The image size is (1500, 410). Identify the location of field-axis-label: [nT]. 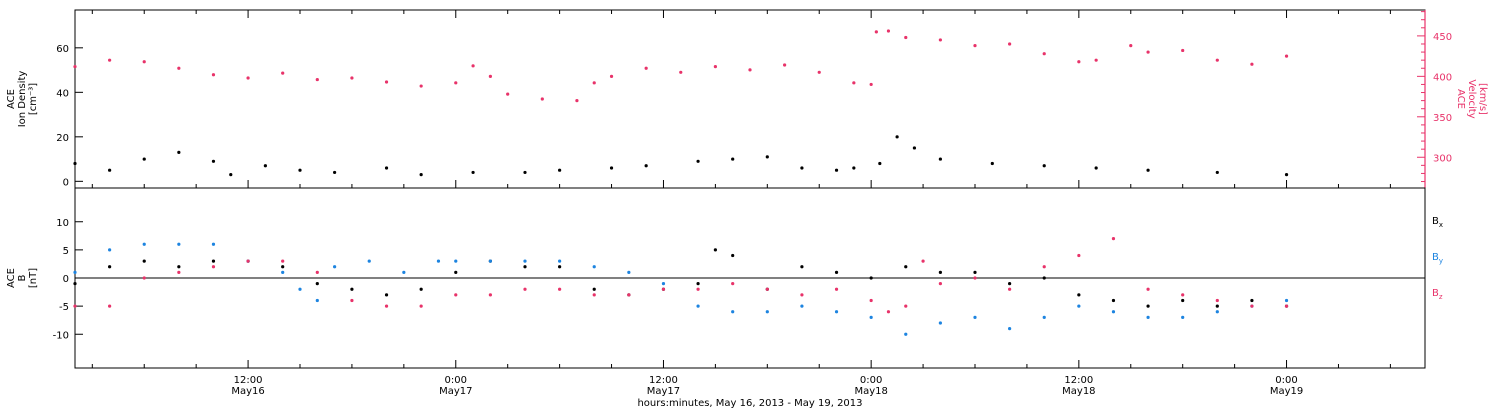
(33, 278).